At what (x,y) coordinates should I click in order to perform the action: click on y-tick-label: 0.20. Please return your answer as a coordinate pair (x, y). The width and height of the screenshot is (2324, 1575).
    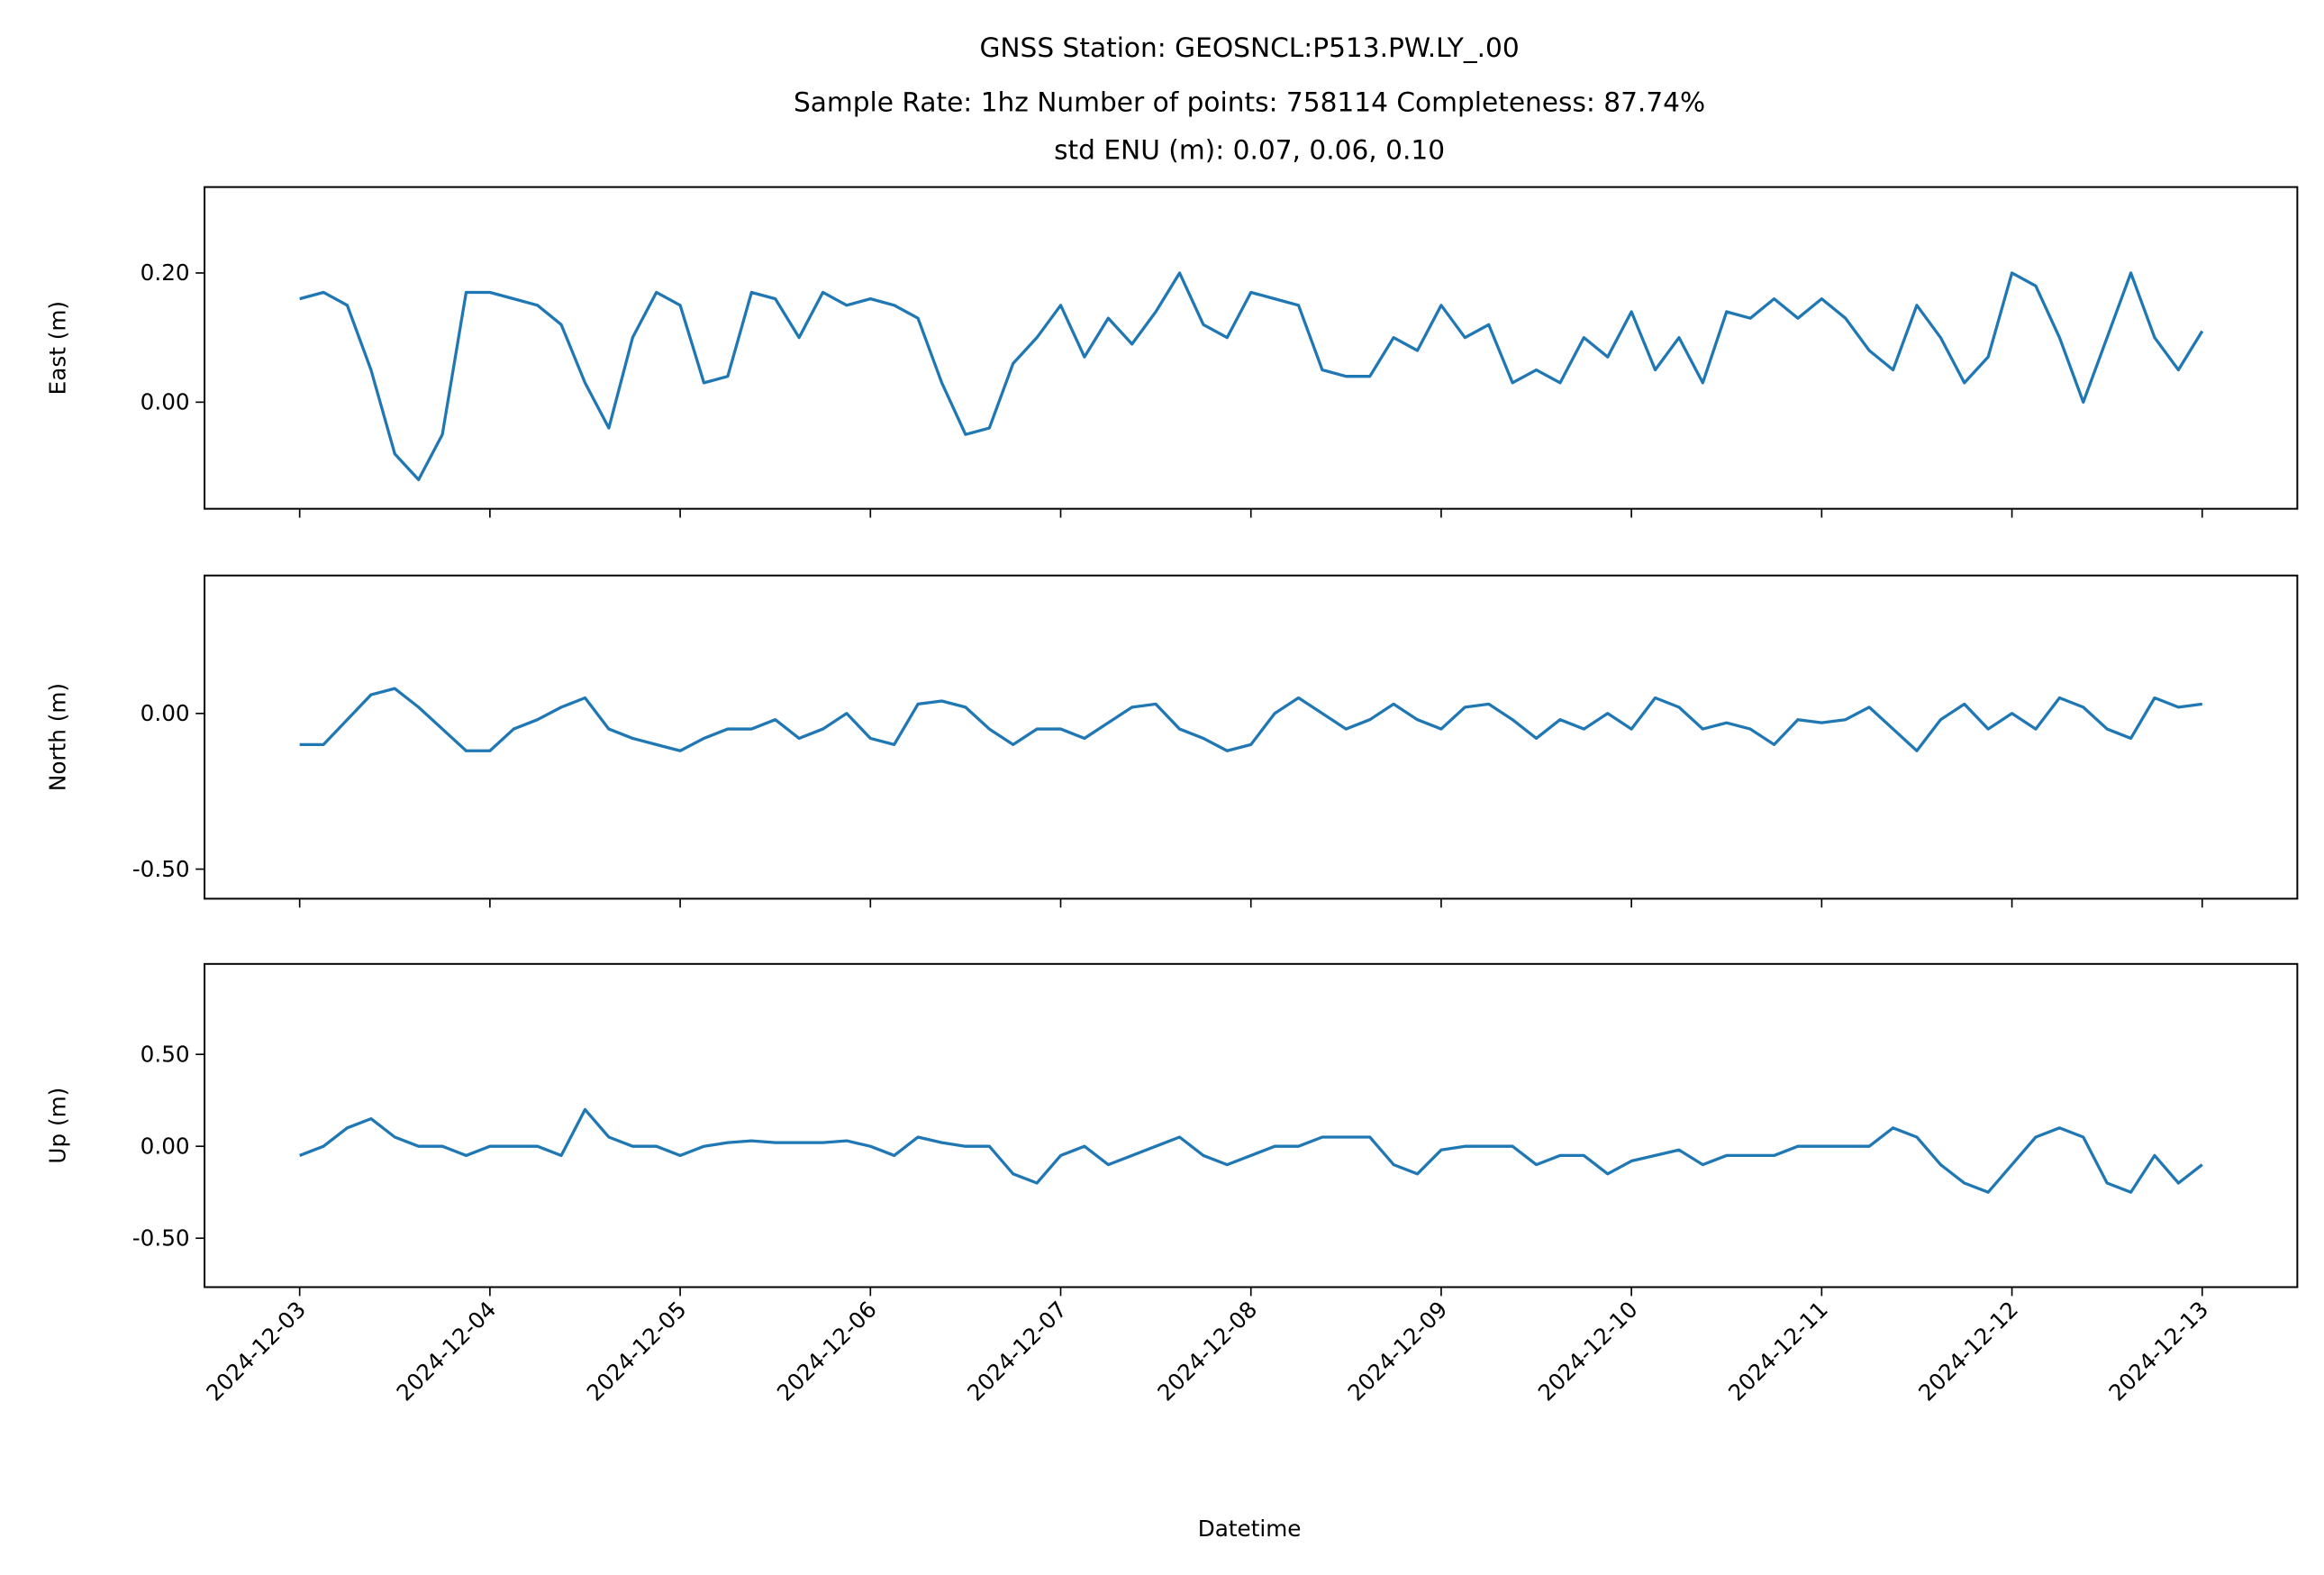
    Looking at the image, I should click on (165, 272).